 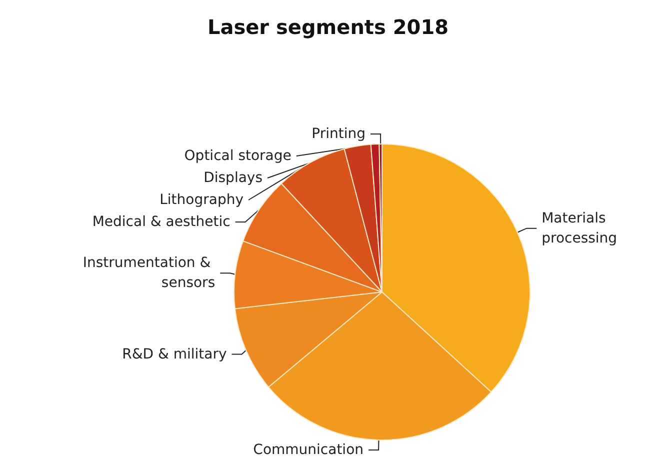 I want to click on slice-label: Displays, so click(x=233, y=178).